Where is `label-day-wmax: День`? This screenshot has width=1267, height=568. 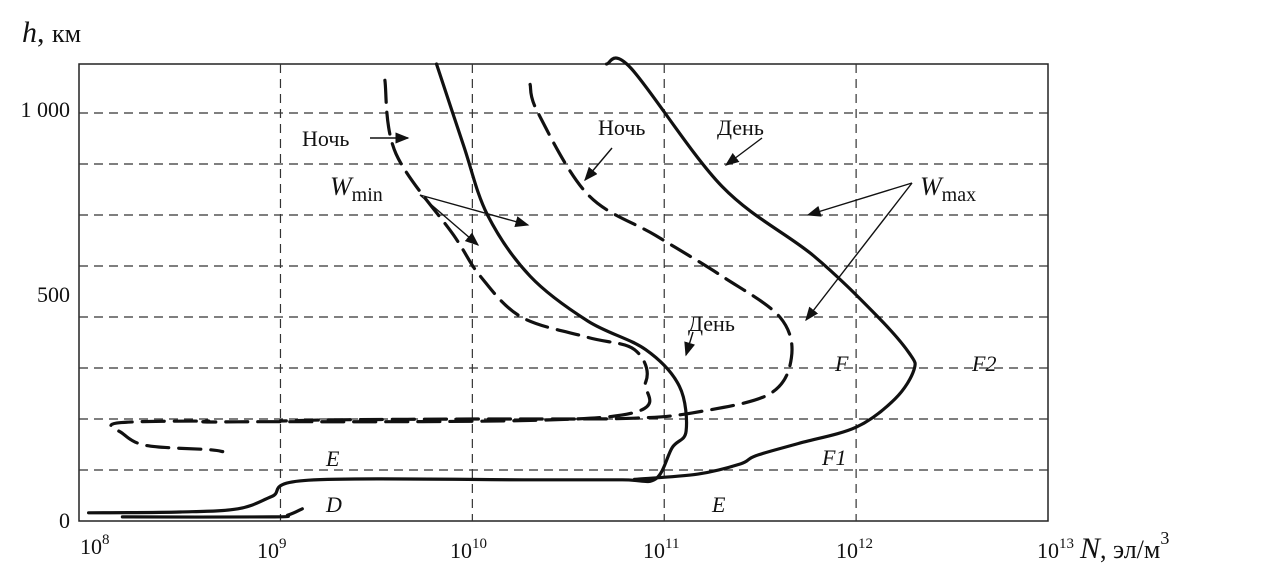
label-day-wmax: День is located at coordinates (740, 127).